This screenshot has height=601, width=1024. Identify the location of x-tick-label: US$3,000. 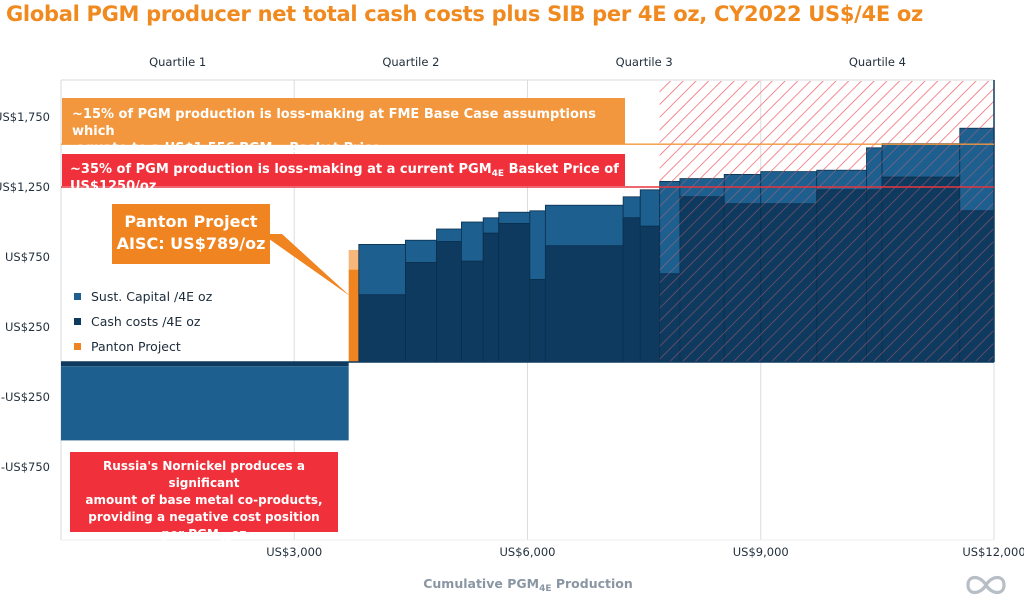
(294, 552).